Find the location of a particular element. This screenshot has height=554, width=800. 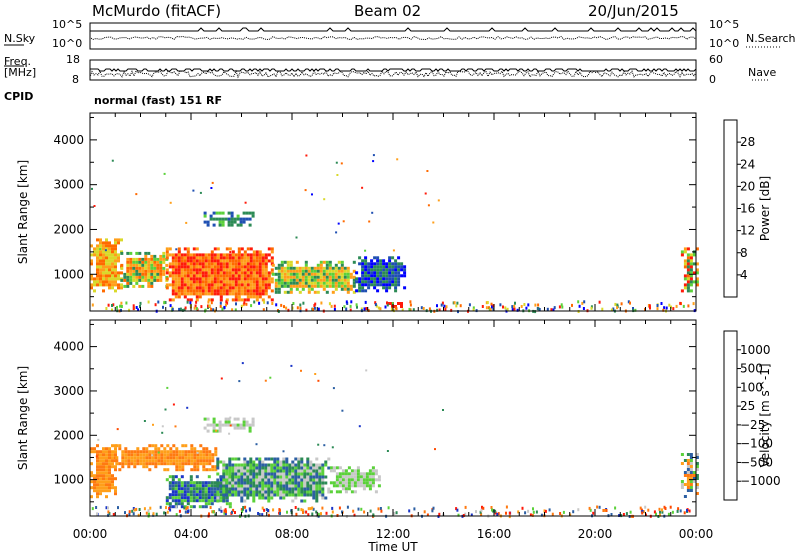

nave-tick-bottom: 0 is located at coordinates (712, 79).